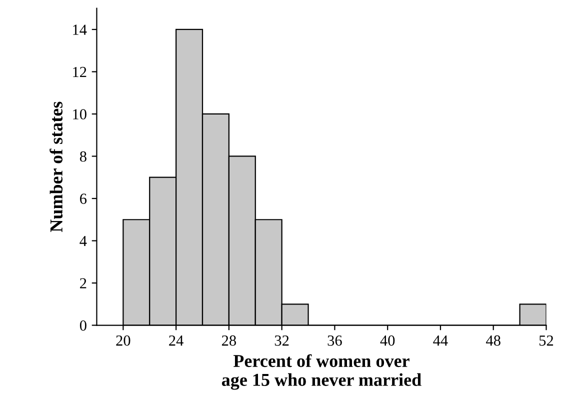 The width and height of the screenshot is (569, 417). I want to click on x-tick-label: 44, so click(440, 341).